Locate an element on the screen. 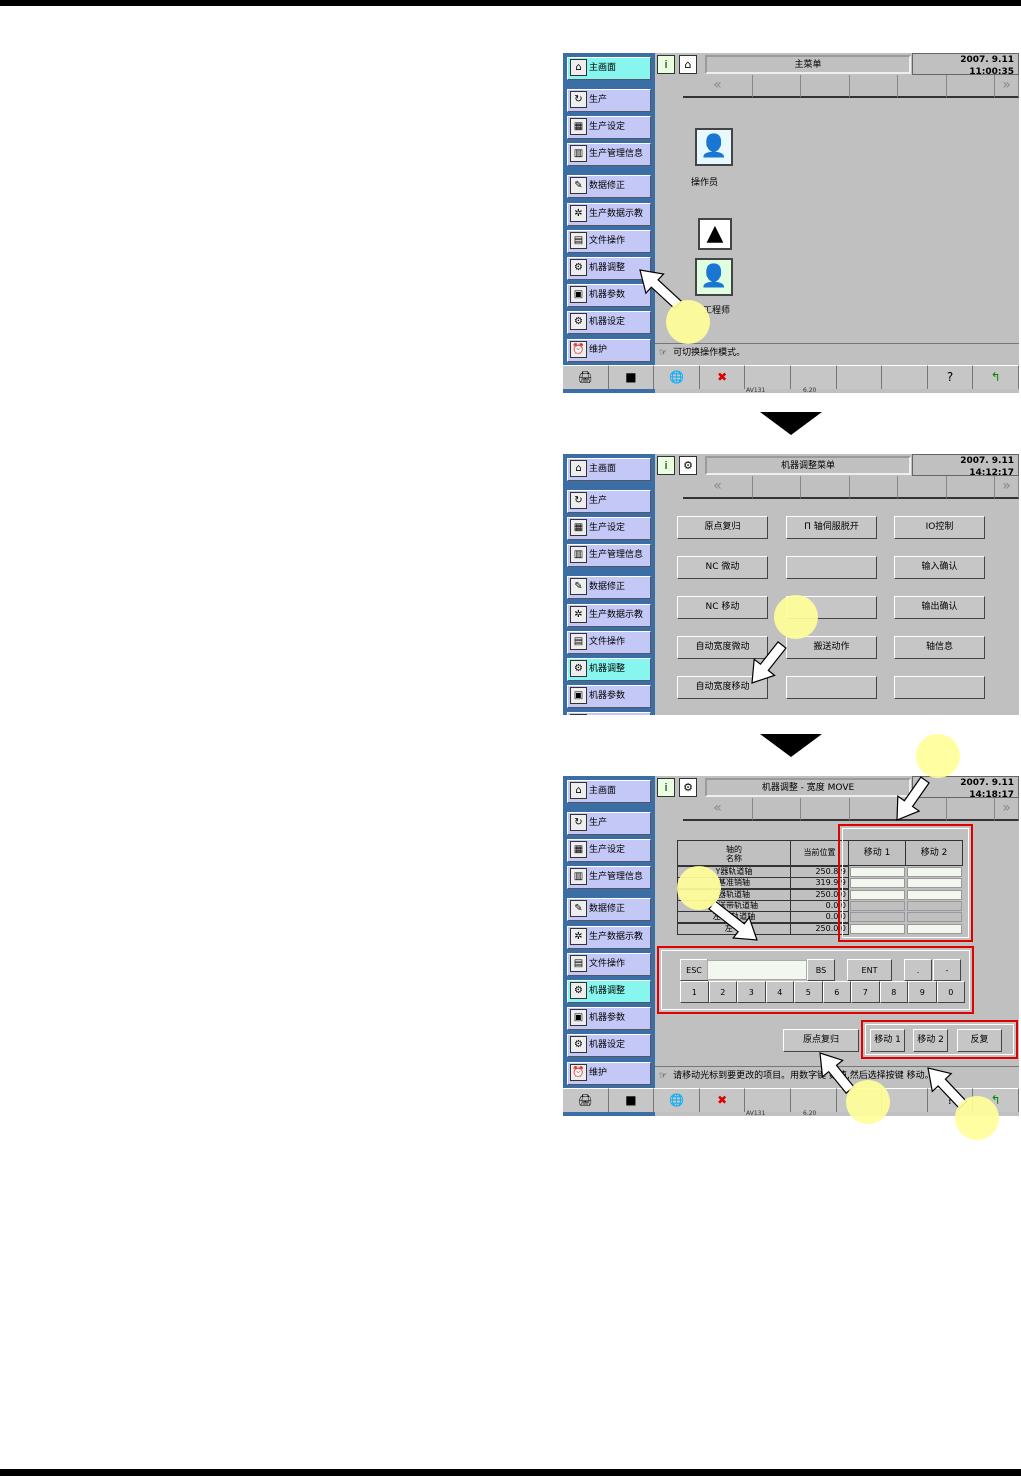 The width and height of the screenshot is (1021, 1476). home-icon: ⌂ is located at coordinates (688, 64).